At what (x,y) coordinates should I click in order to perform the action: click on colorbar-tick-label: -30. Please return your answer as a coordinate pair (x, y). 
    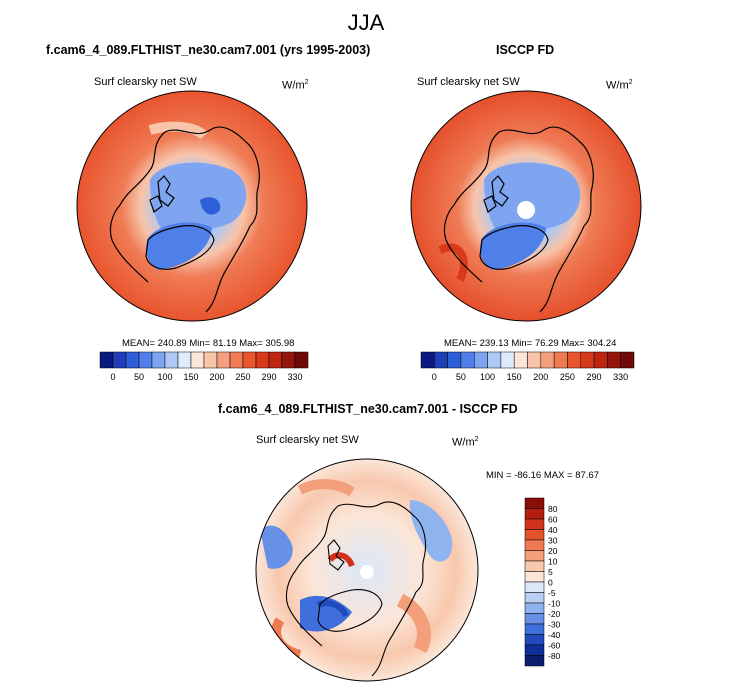
    Looking at the image, I should click on (554, 625).